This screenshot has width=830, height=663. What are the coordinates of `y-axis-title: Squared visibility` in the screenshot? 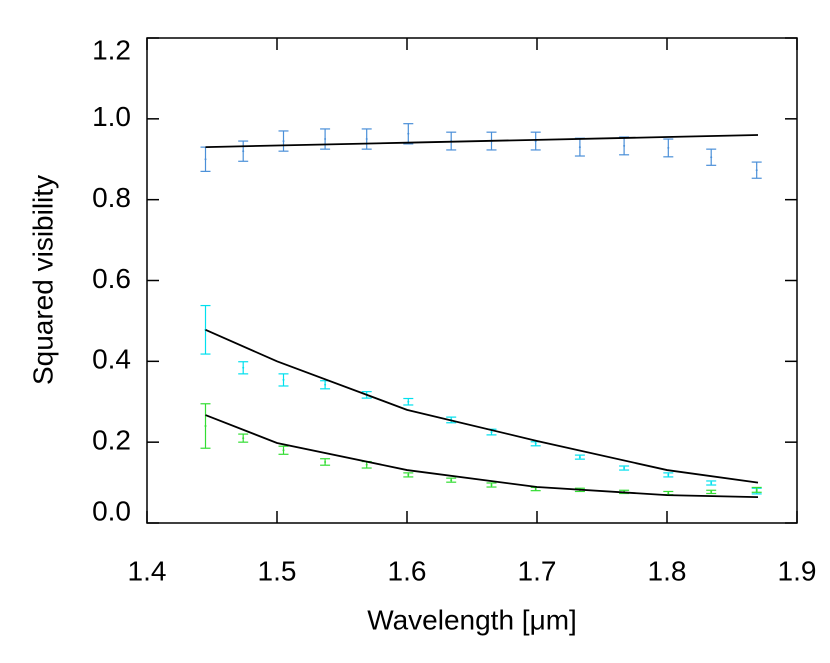 It's located at (42, 280).